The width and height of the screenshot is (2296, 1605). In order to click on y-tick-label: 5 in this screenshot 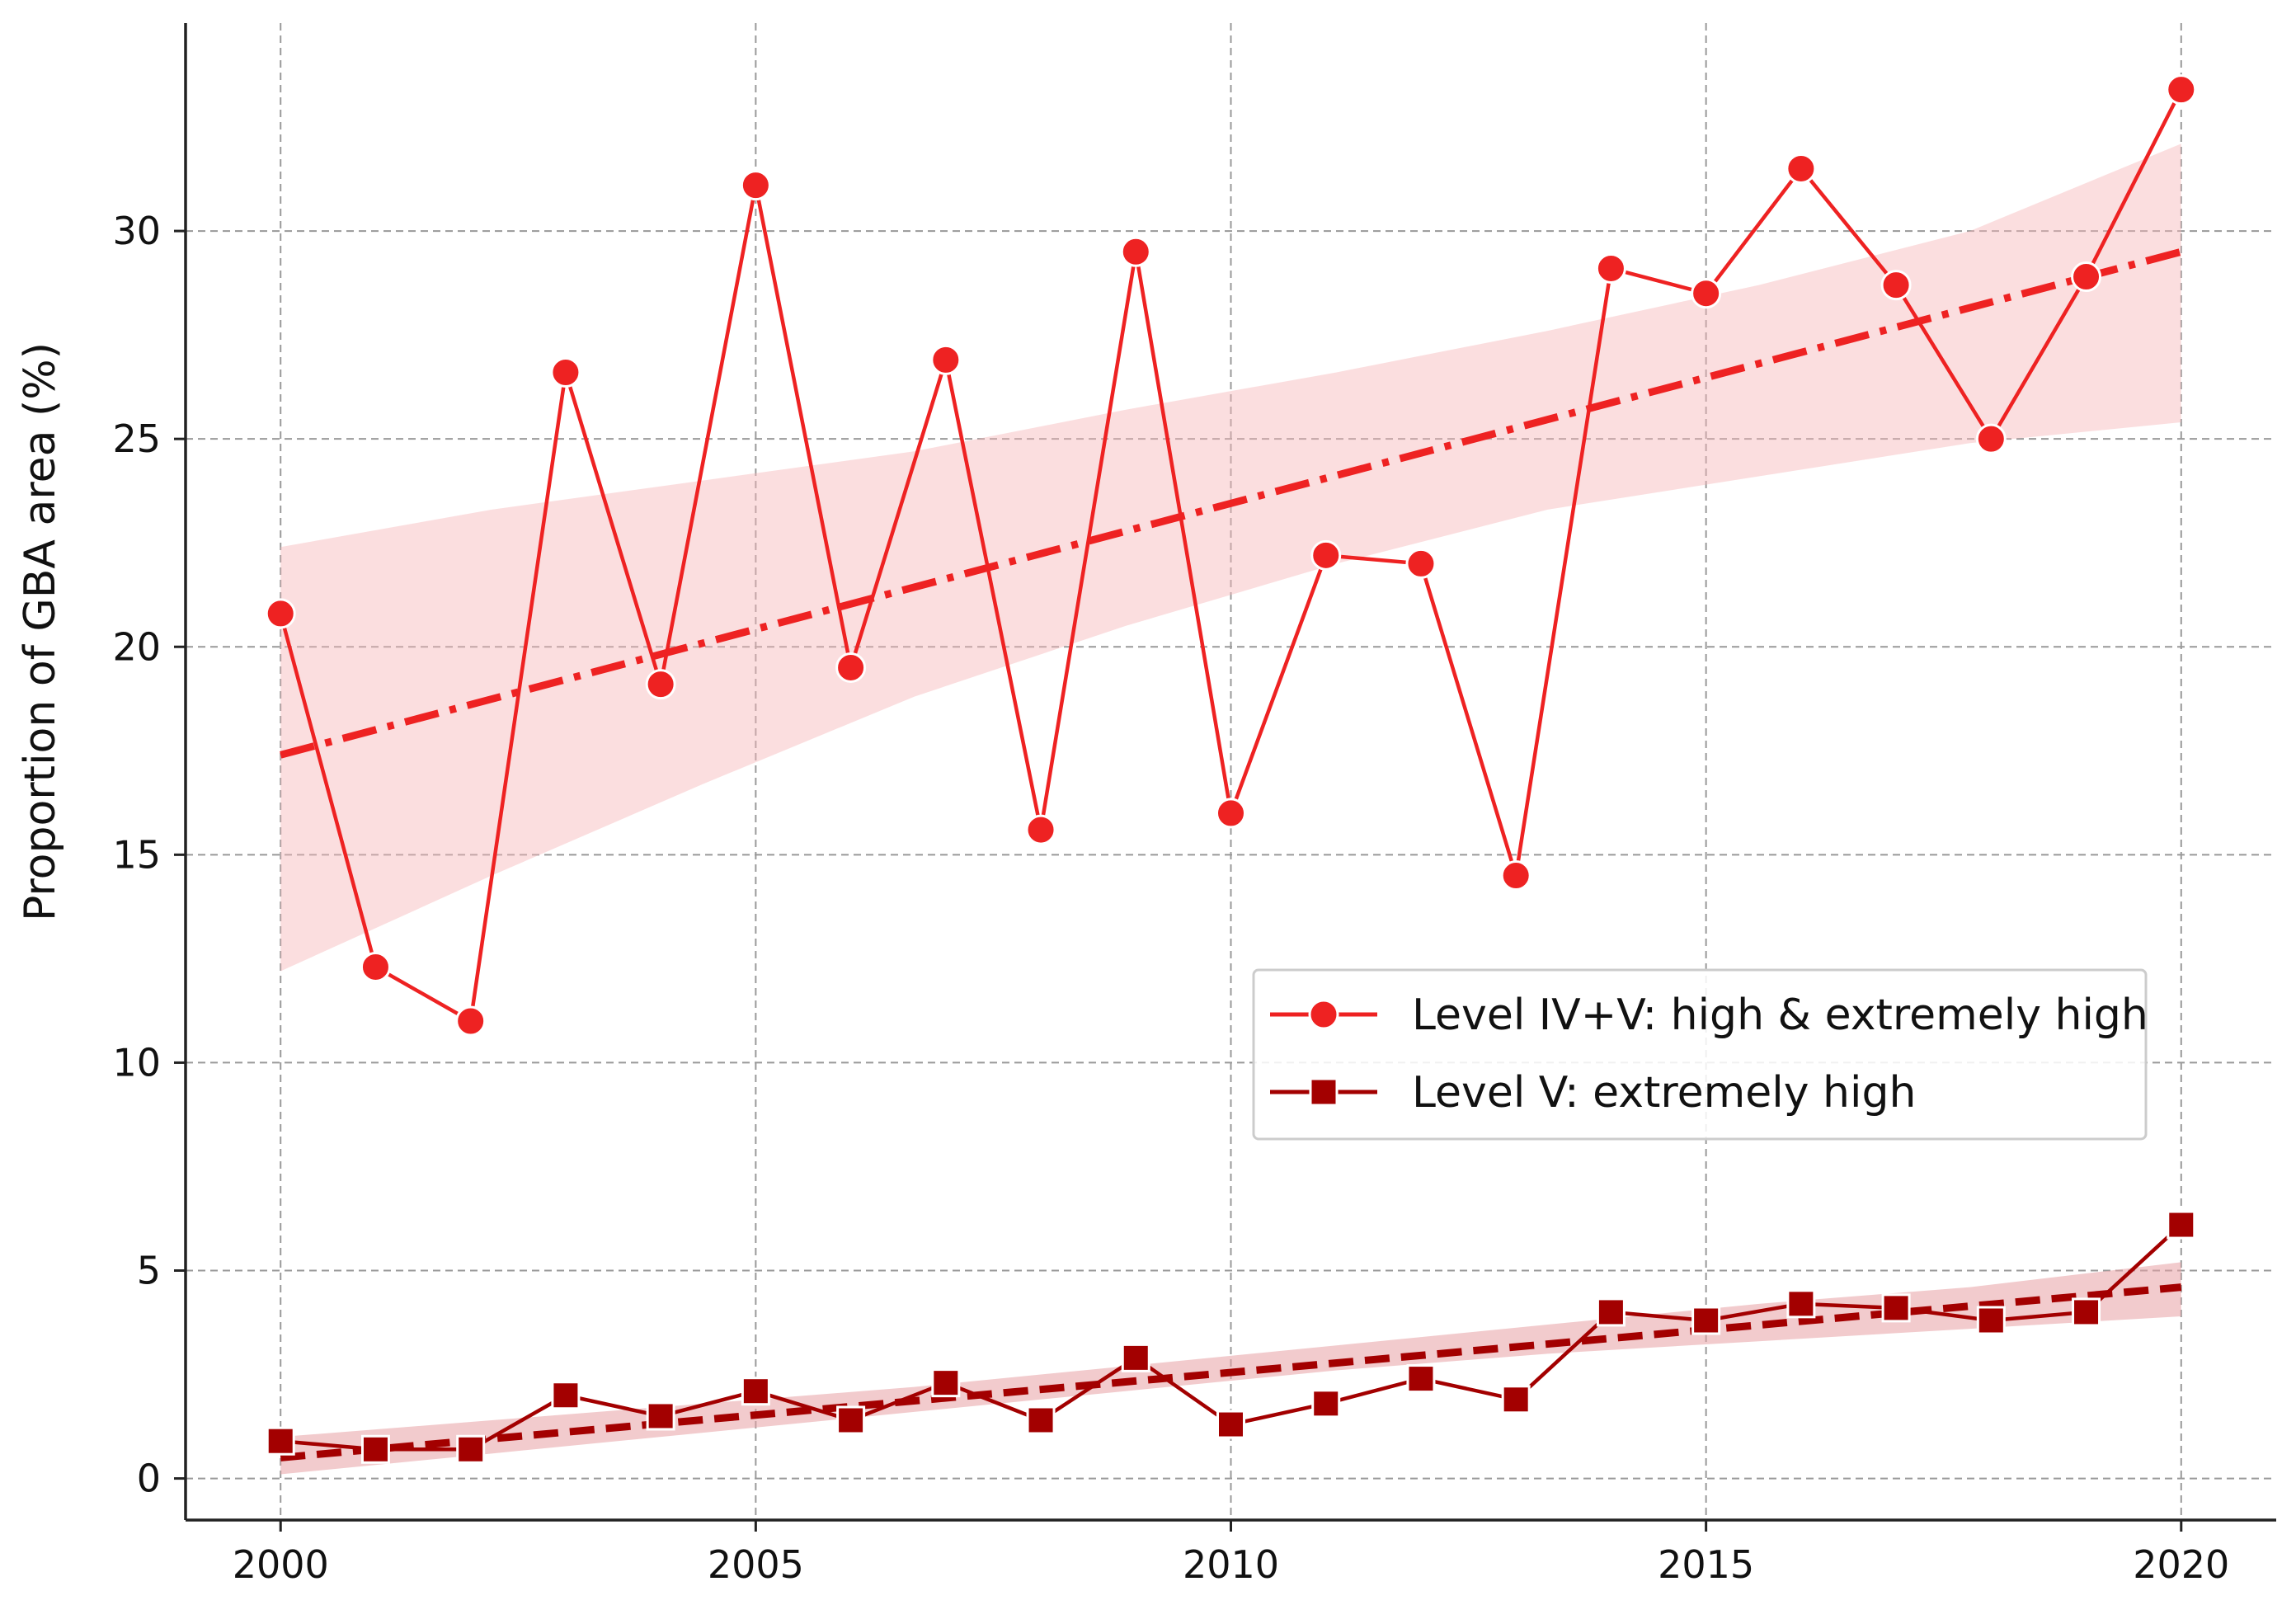, I will do `click(149, 1271)`.